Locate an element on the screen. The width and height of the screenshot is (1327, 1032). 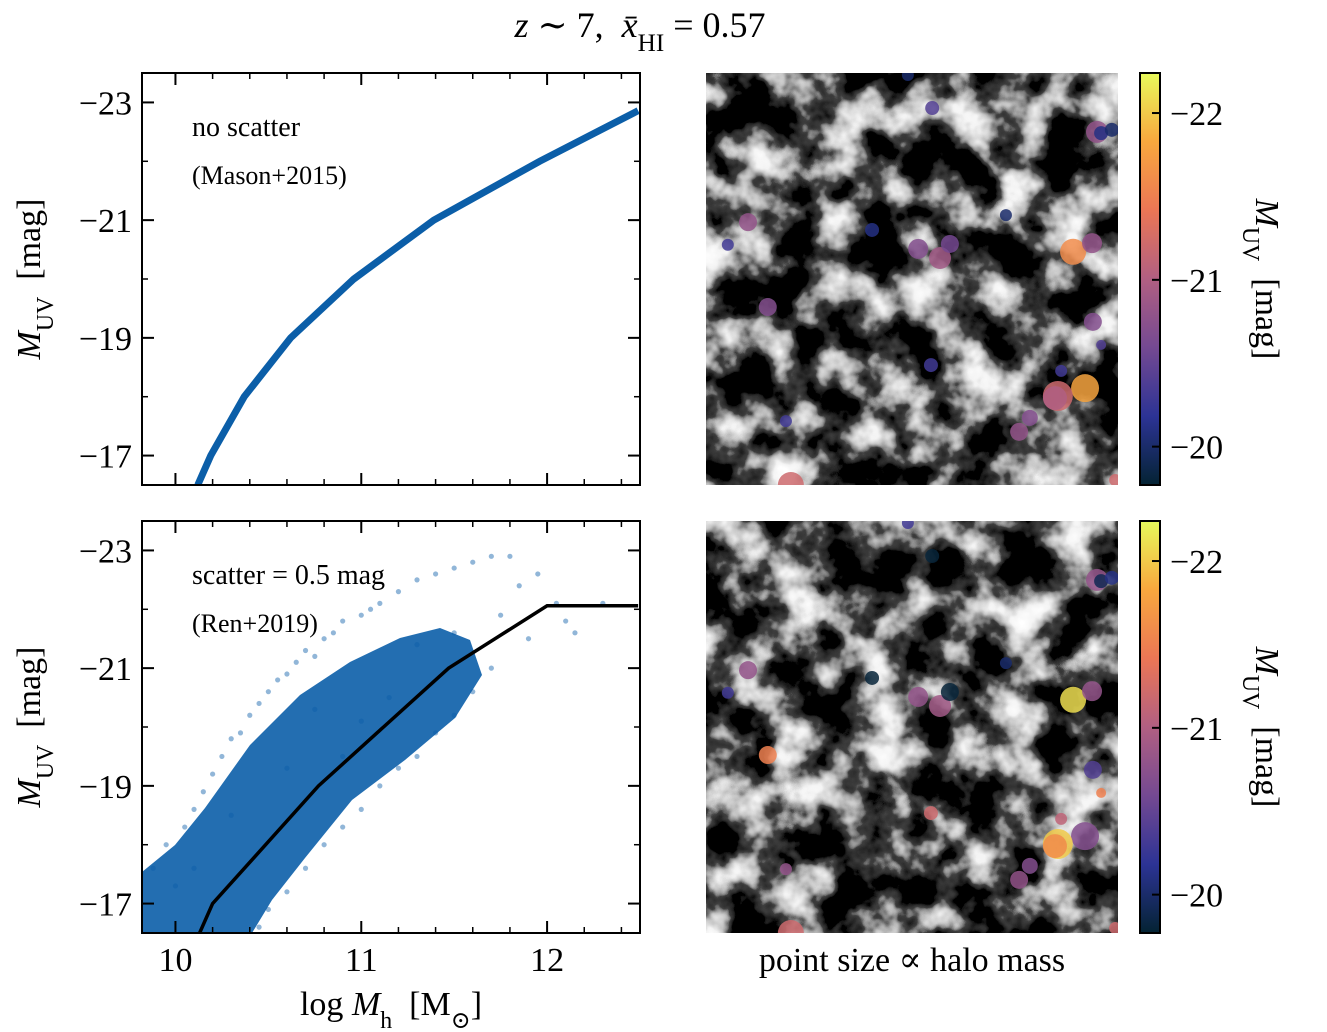
y-tick-label: −17 is located at coordinates (105, 905).